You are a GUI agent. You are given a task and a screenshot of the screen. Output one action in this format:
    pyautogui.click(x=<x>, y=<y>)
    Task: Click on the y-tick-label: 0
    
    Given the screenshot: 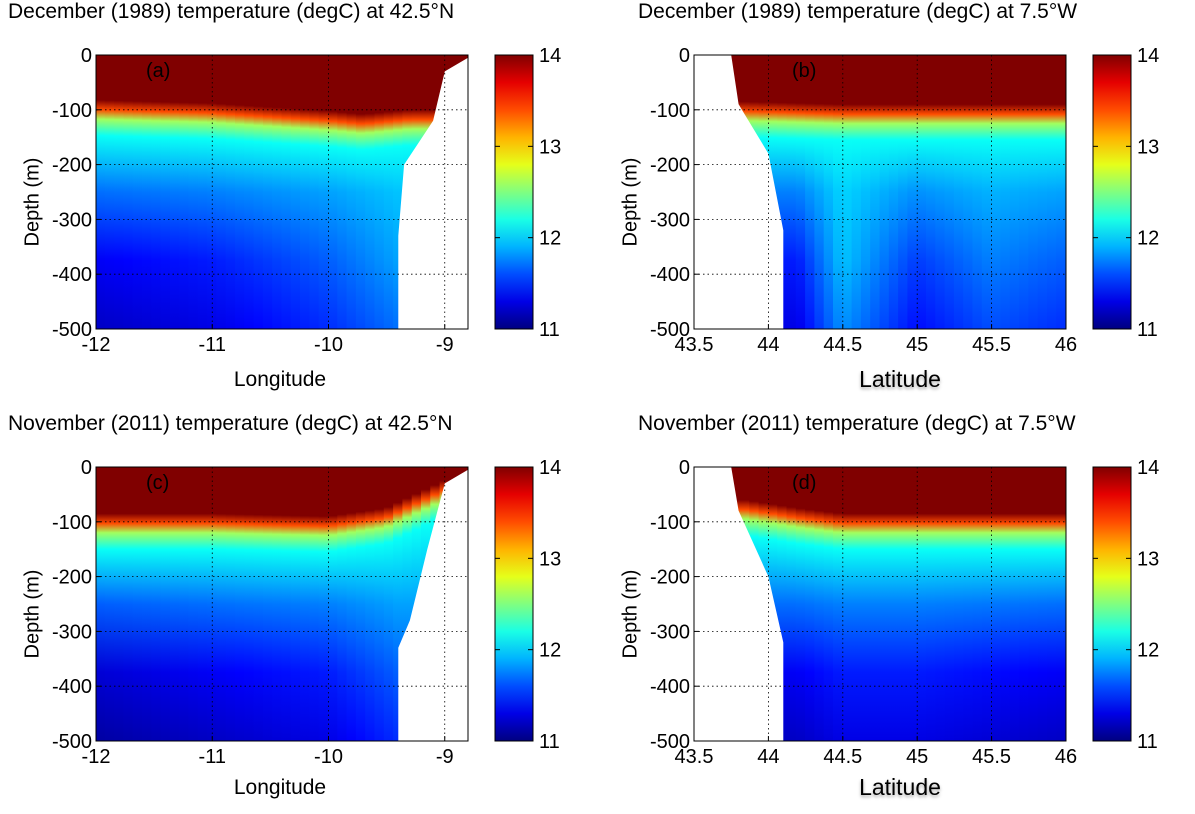 What is the action you would take?
    pyautogui.click(x=684, y=56)
    